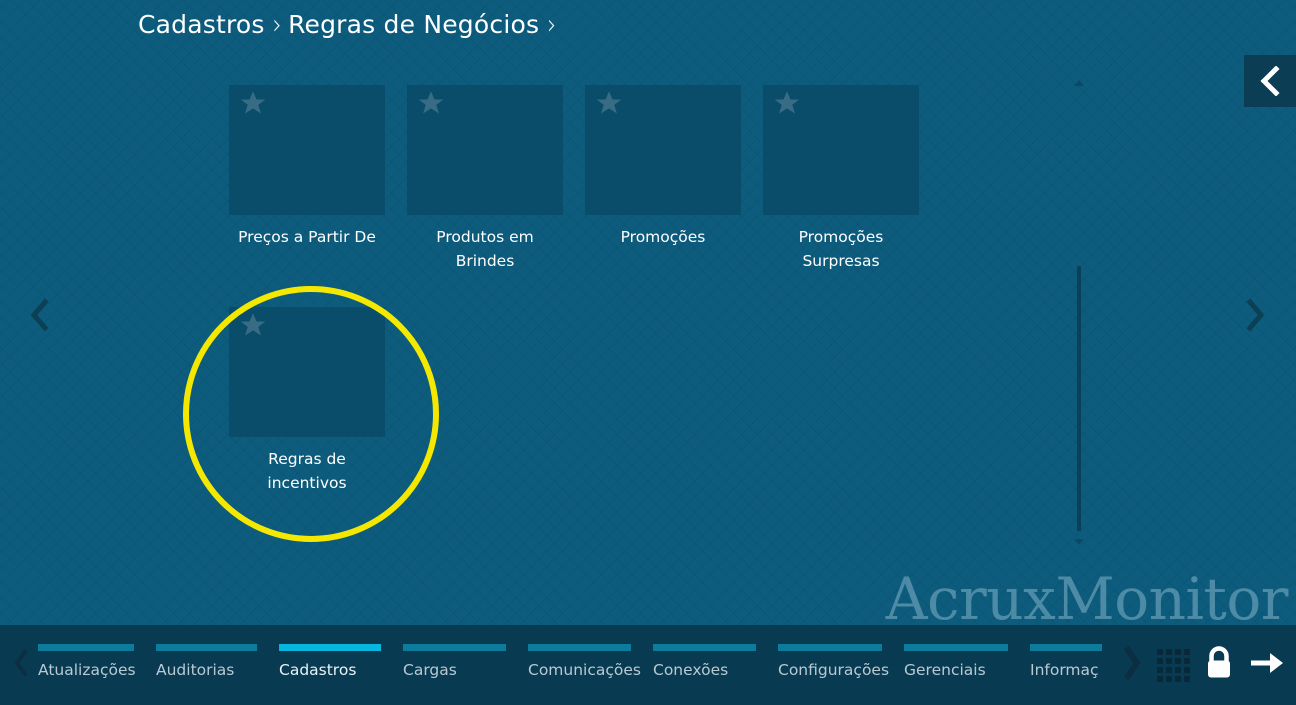 This screenshot has height=705, width=1296. I want to click on nav-tab-atualizacoes: Atualizações, so click(87, 661).